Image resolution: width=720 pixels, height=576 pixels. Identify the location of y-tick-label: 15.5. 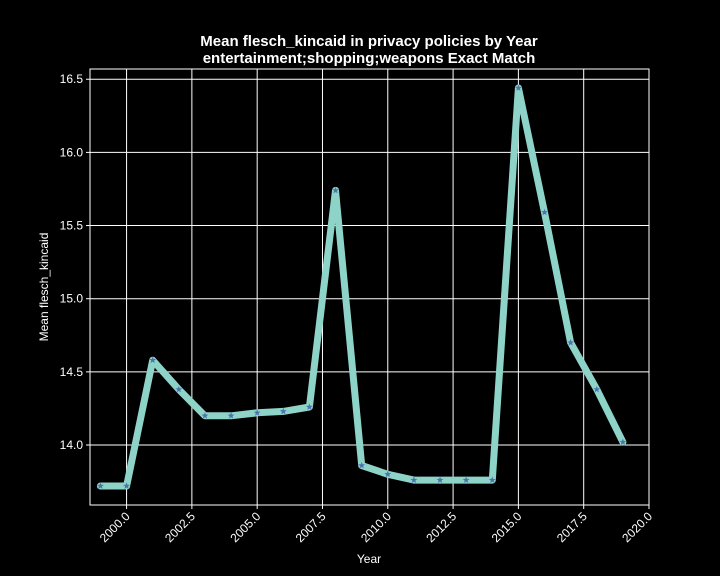
(72, 226).